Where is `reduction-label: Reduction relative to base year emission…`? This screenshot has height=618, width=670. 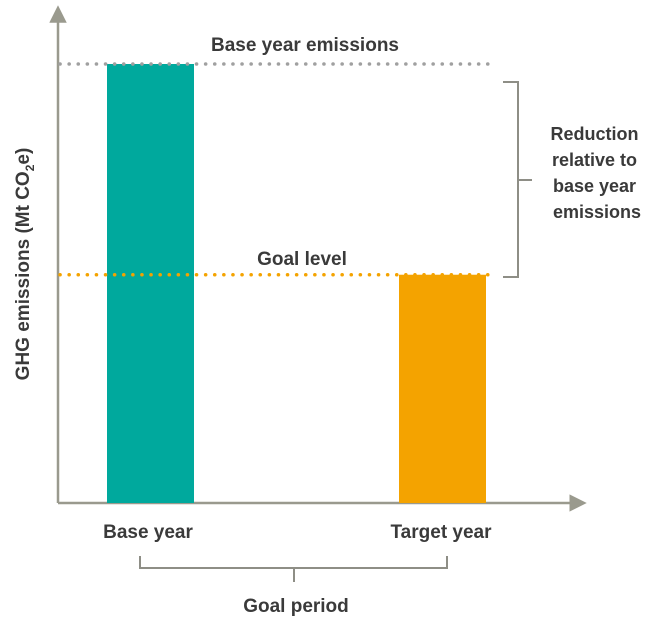 reduction-label: Reduction relative to base year emission… is located at coordinates (596, 173).